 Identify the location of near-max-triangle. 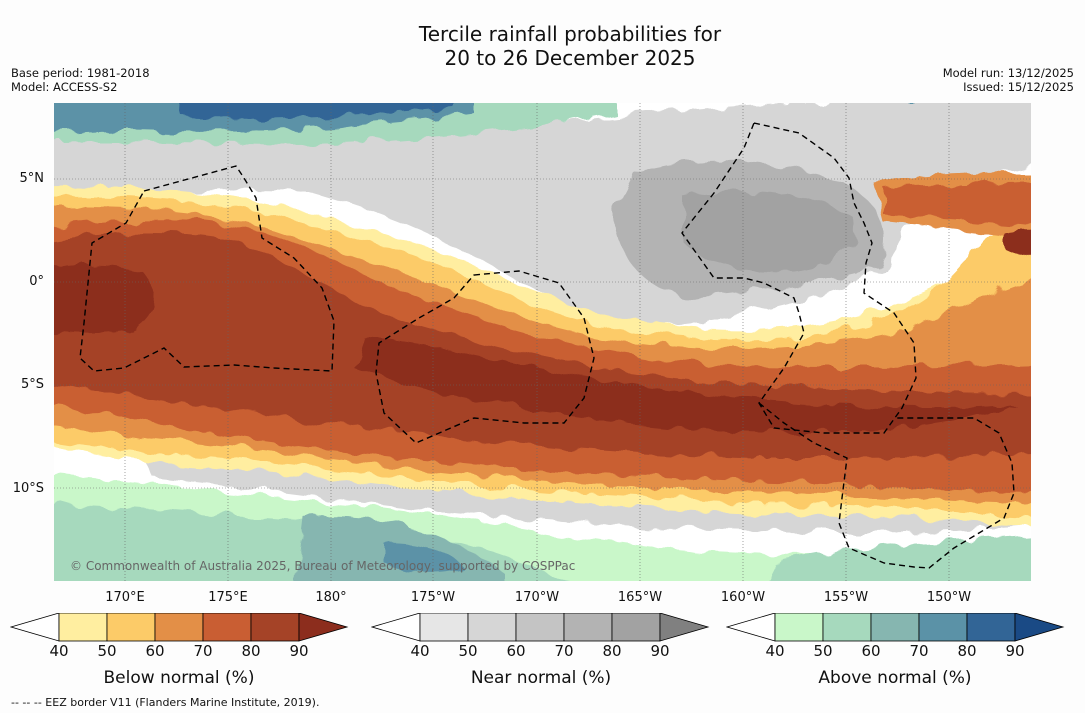
(684, 627).